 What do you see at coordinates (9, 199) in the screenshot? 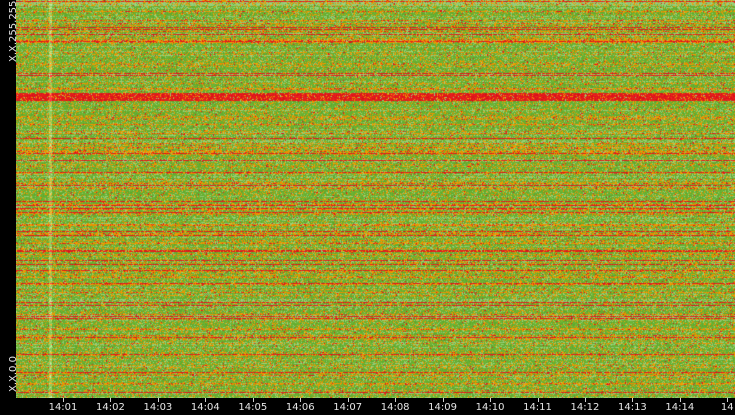
I see `y-axis: X.X.255.255 X.X.0.0` at bounding box center [9, 199].